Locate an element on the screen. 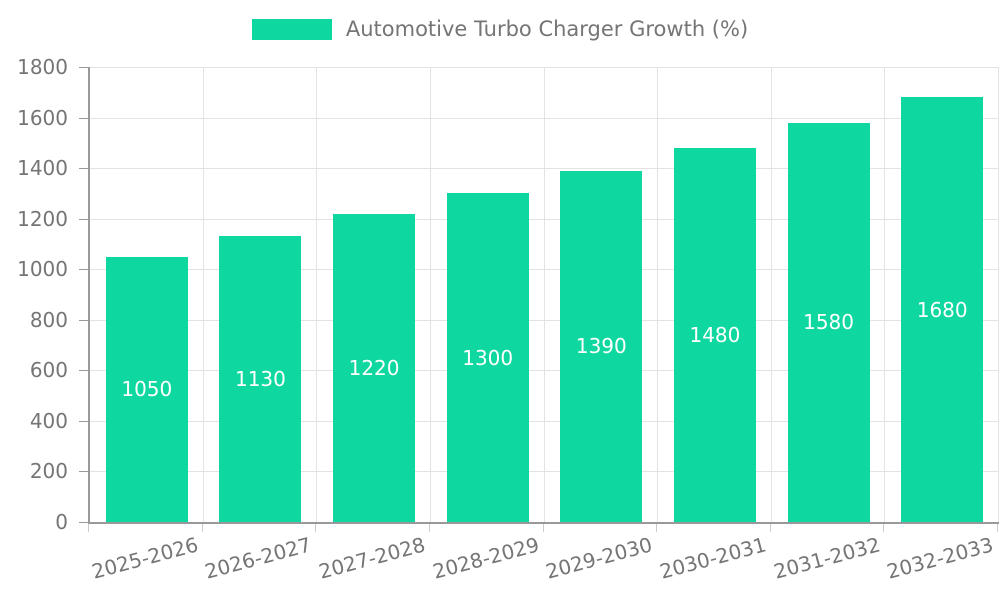 The image size is (1000, 600). bar-value-label: 1050 is located at coordinates (147, 389).